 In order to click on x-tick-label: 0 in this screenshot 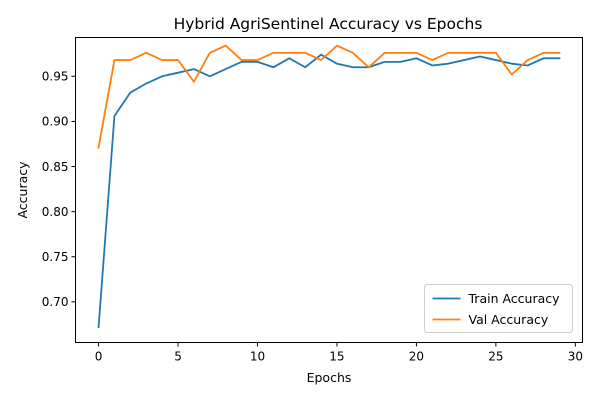, I will do `click(99, 357)`.